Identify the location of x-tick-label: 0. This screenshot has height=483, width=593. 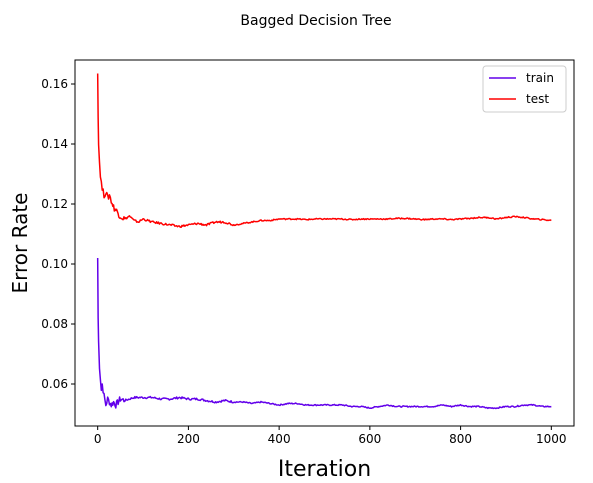
(98, 439).